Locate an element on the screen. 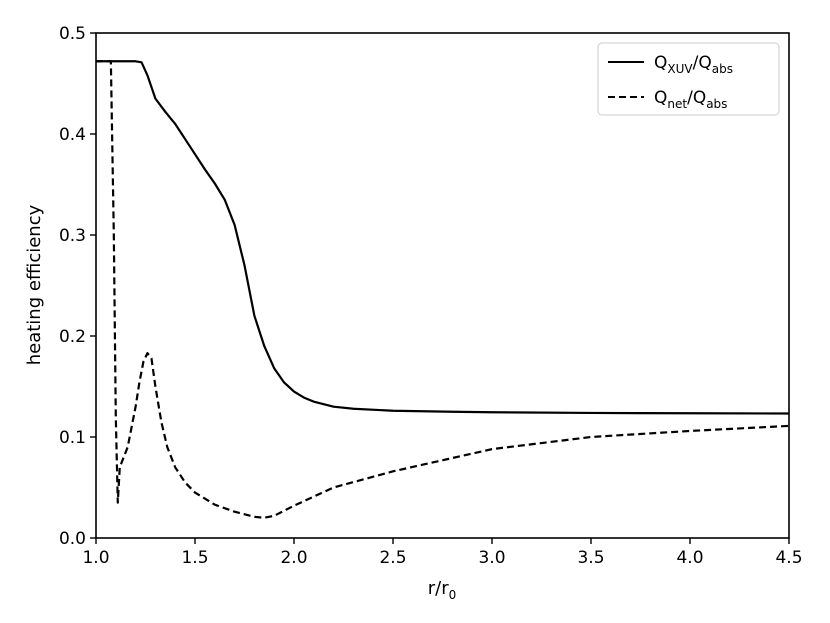 The image size is (830, 623). x-tick-label: 4.0 is located at coordinates (689, 558).